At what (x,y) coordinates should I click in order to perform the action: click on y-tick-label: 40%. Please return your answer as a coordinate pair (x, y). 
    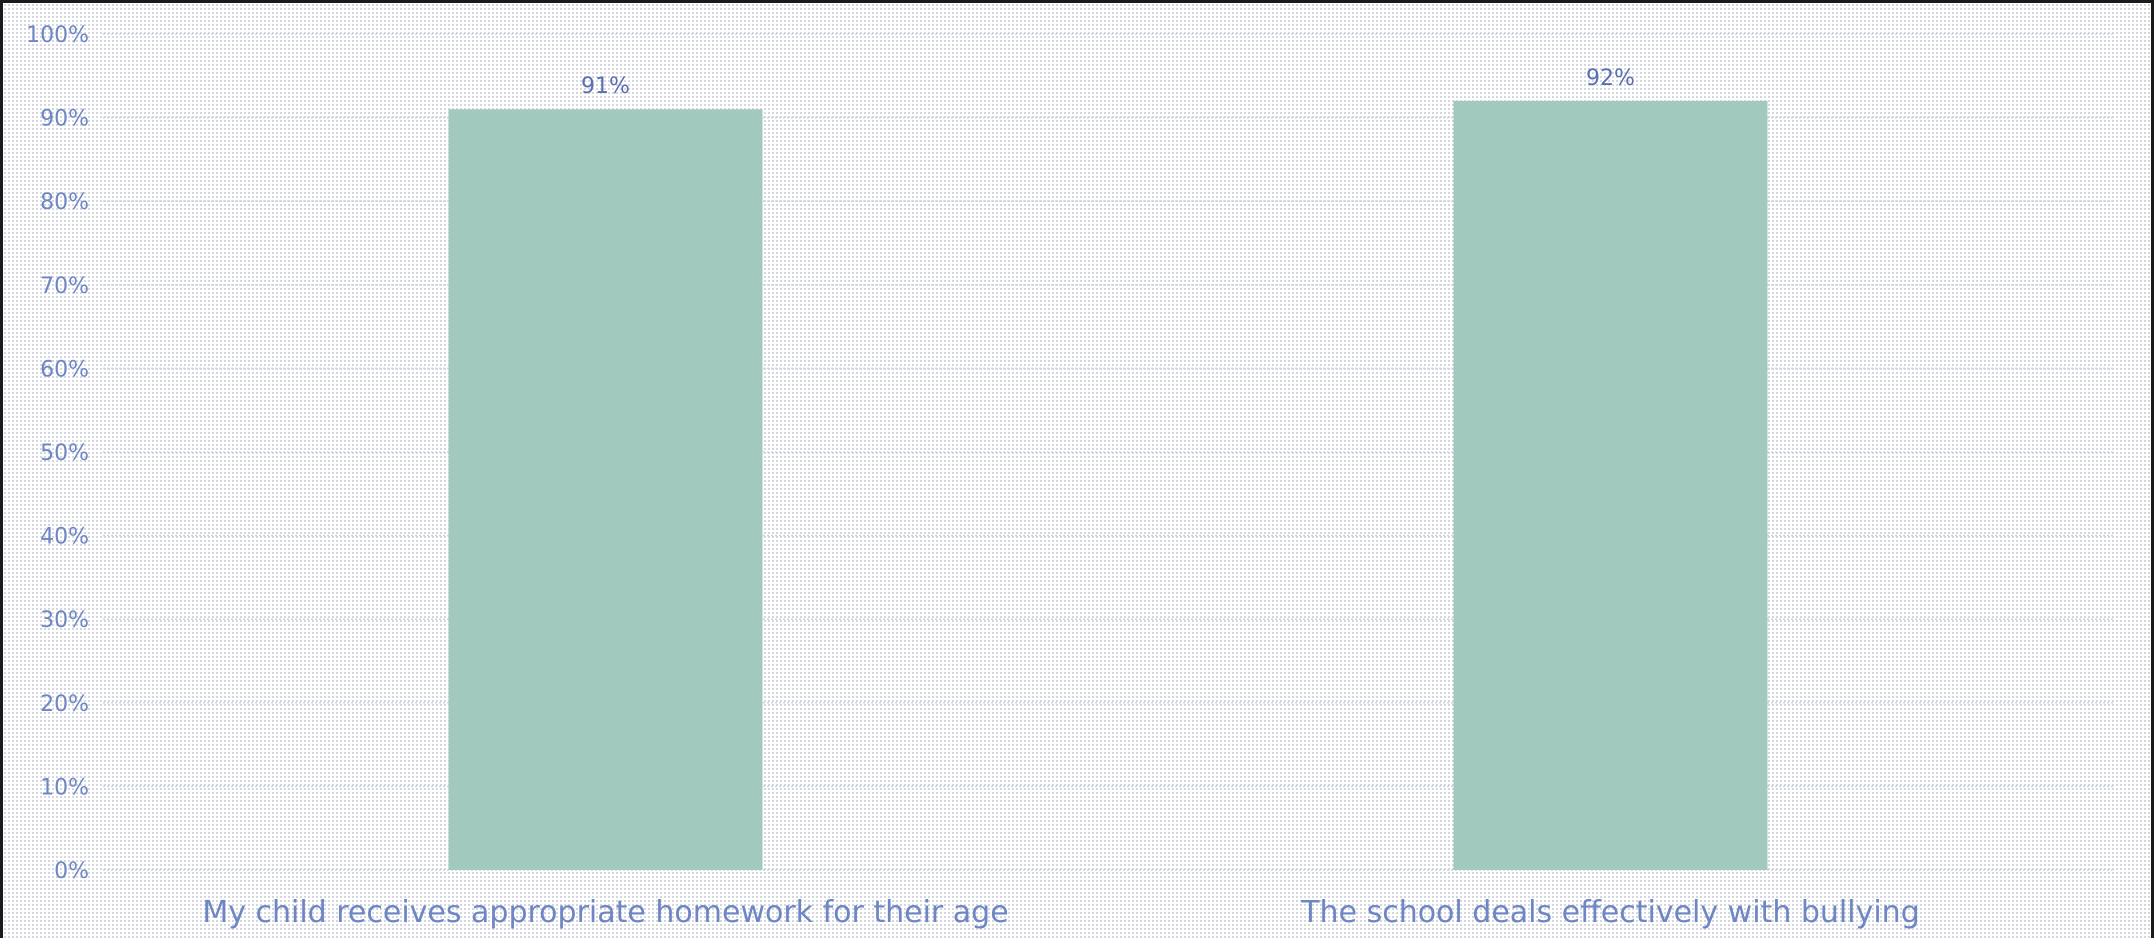
    Looking at the image, I should click on (64, 537).